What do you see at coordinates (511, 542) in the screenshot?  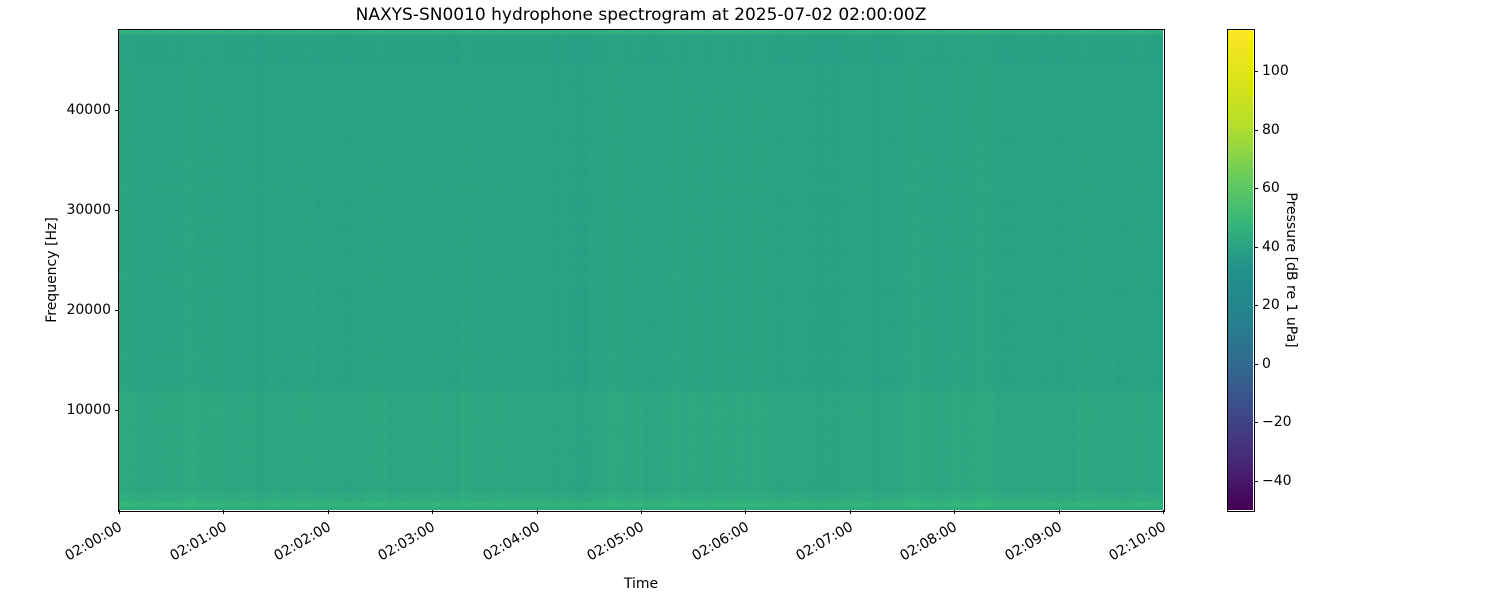 I see `x-tick-label: 02:04:00` at bounding box center [511, 542].